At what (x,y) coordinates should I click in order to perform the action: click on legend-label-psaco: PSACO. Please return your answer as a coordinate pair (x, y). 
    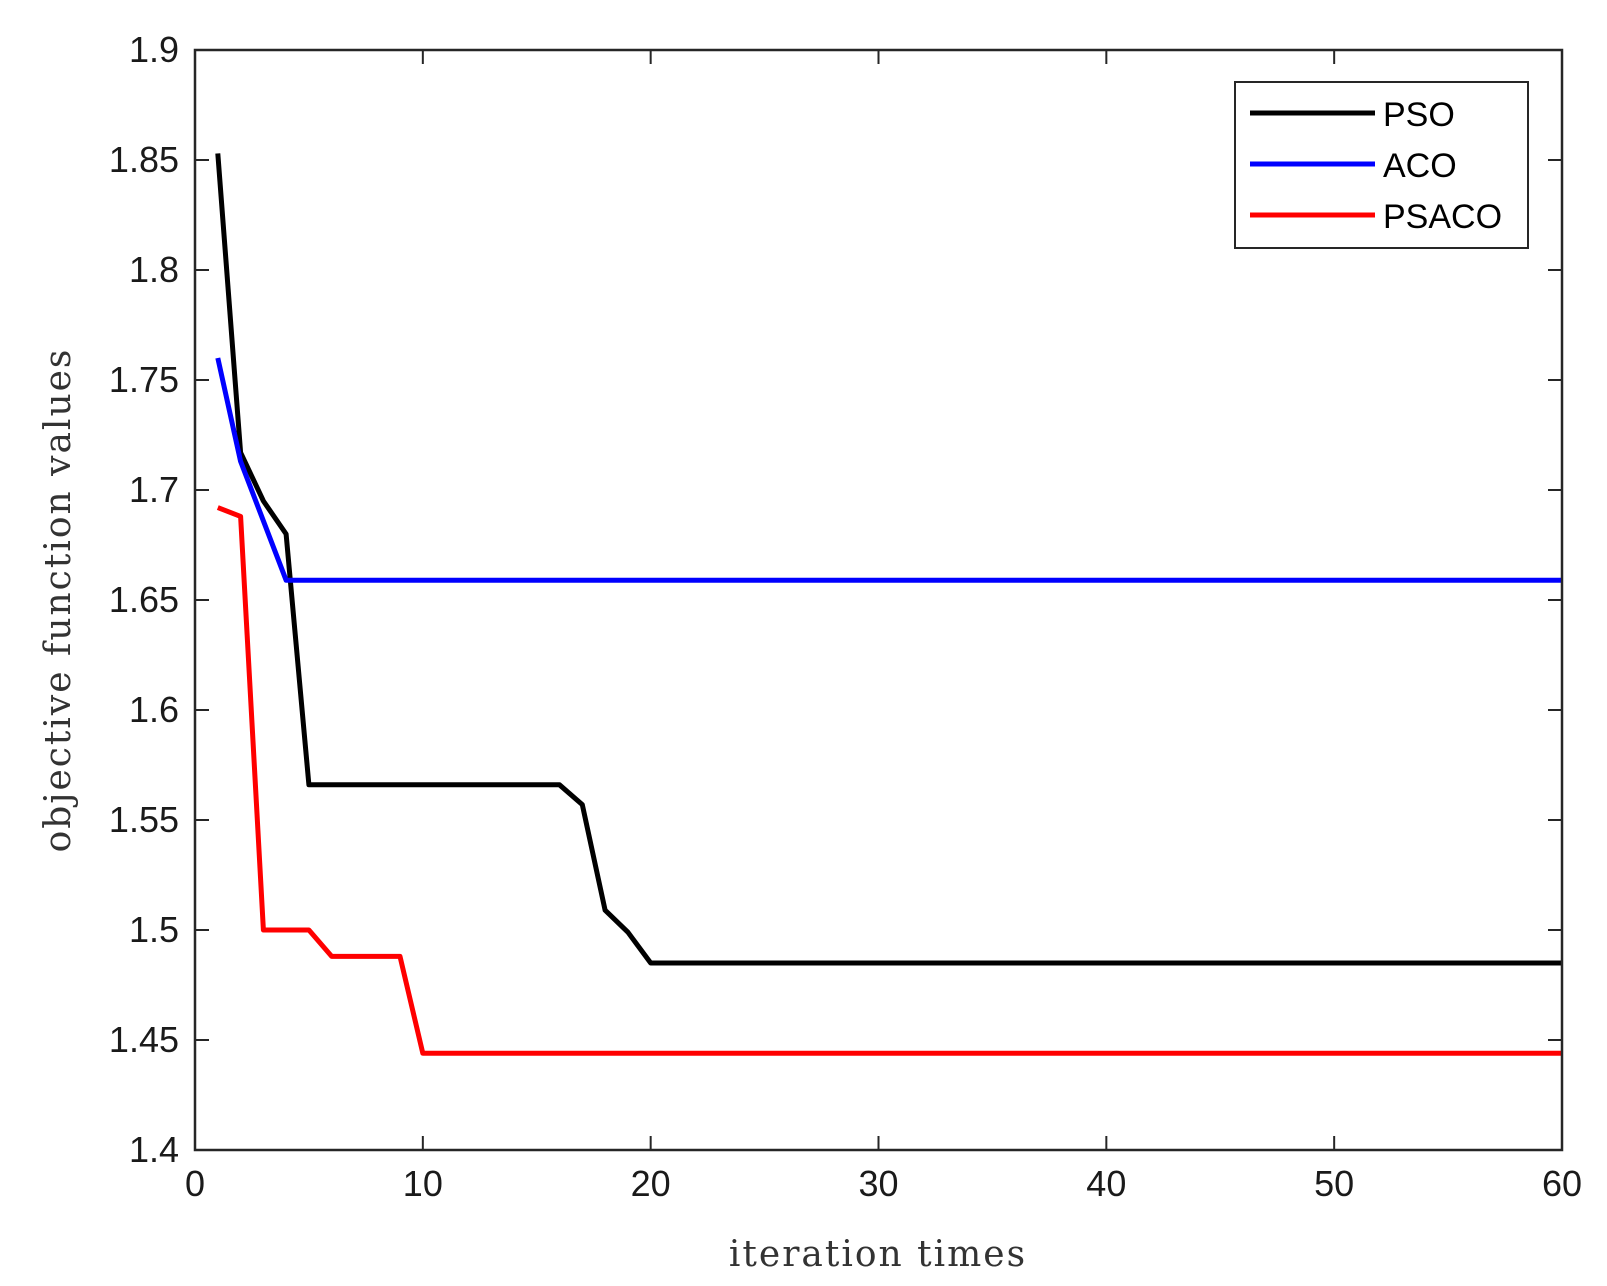
    Looking at the image, I should click on (1442, 217).